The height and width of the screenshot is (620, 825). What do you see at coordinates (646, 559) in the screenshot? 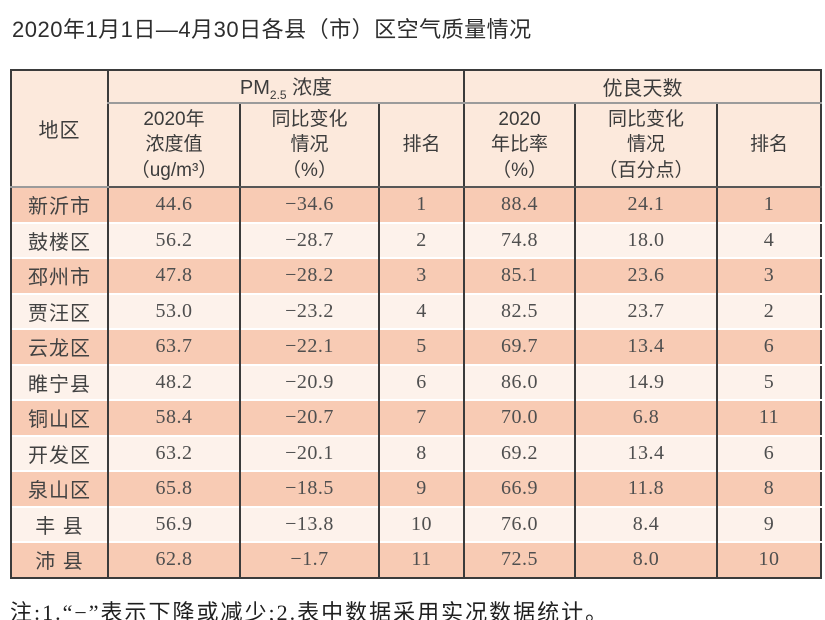
I see `cell-good-change: 8.0` at bounding box center [646, 559].